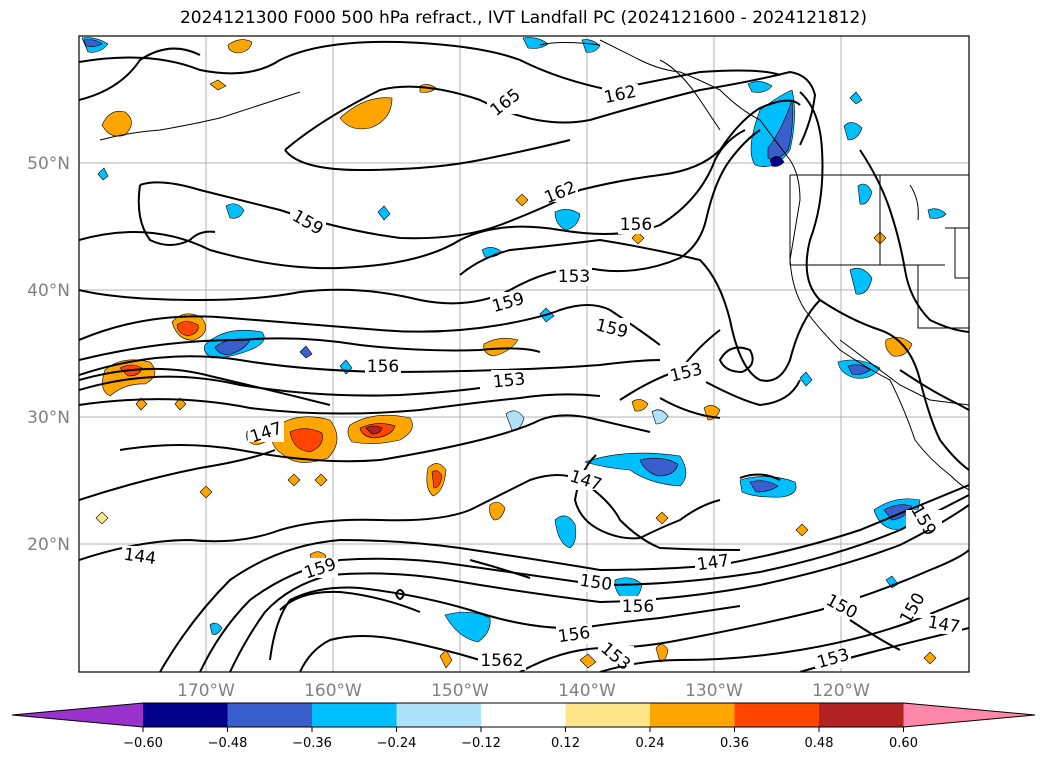  I want to click on contour-label: 150, so click(595, 583).